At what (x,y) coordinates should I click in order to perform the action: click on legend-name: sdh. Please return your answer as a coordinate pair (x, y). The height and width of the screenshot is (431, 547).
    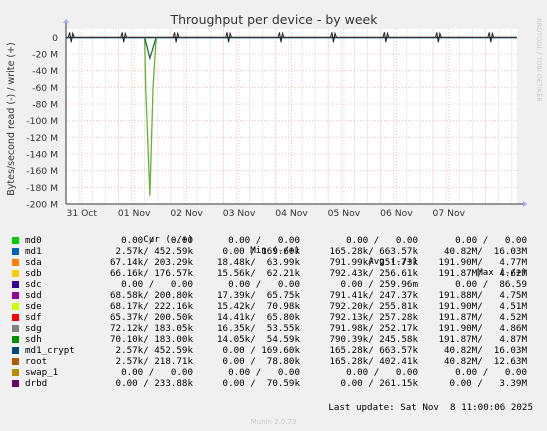
    Looking at the image, I should click on (33, 339).